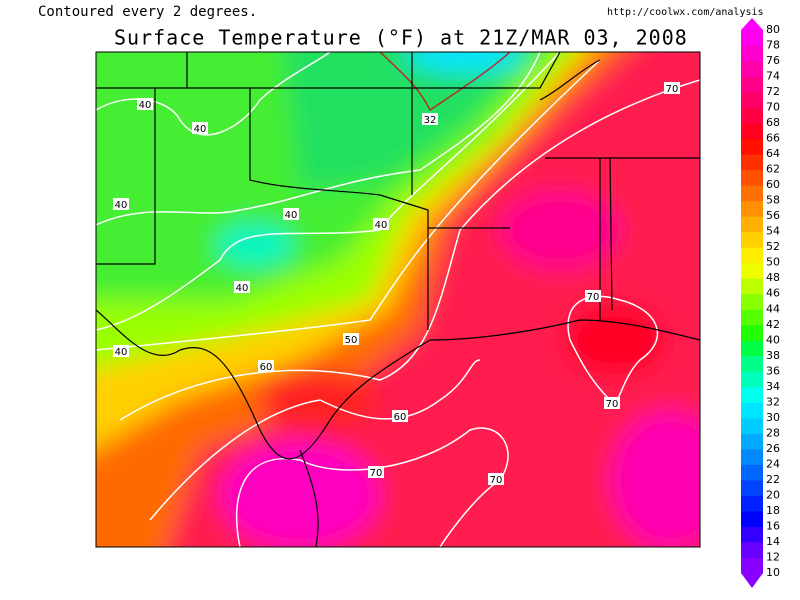  Describe the element at coordinates (773, 107) in the screenshot. I see `colorbar-label: 70` at that location.